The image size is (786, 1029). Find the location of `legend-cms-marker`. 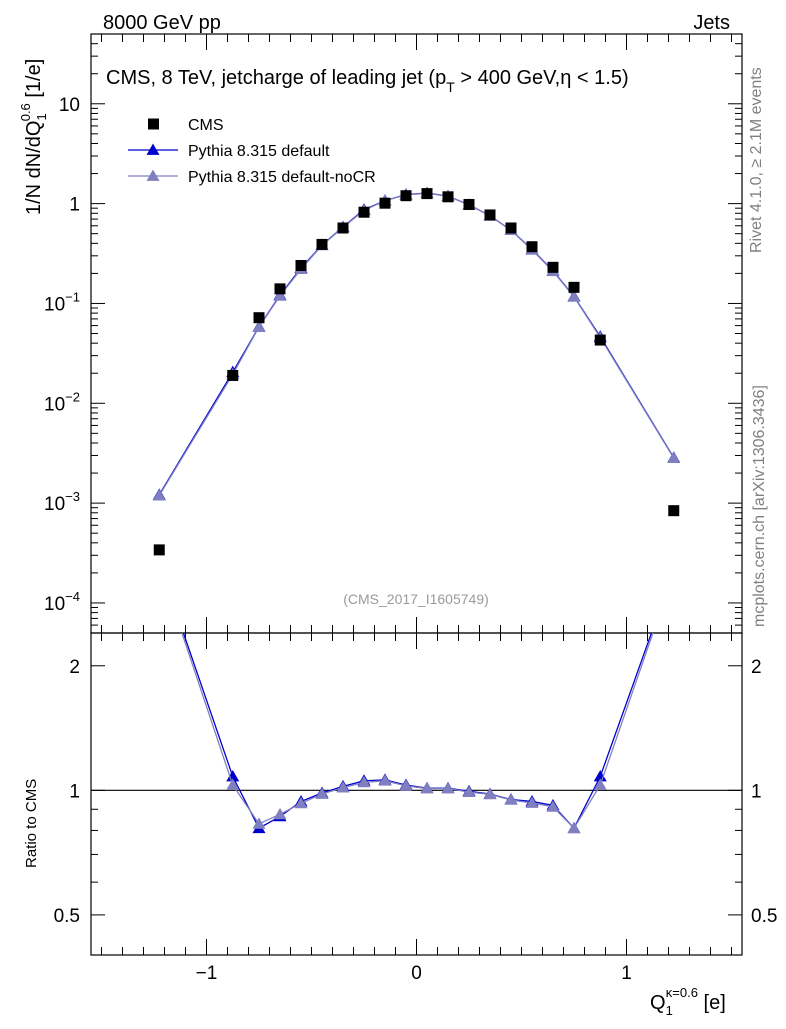

legend-cms-marker is located at coordinates (153, 124).